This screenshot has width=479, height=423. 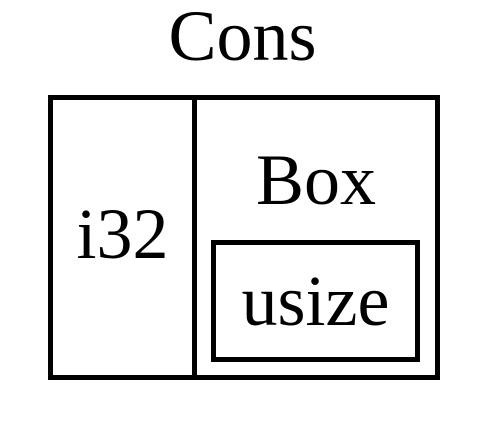 I want to click on diagram-title: Cons, so click(x=242, y=38).